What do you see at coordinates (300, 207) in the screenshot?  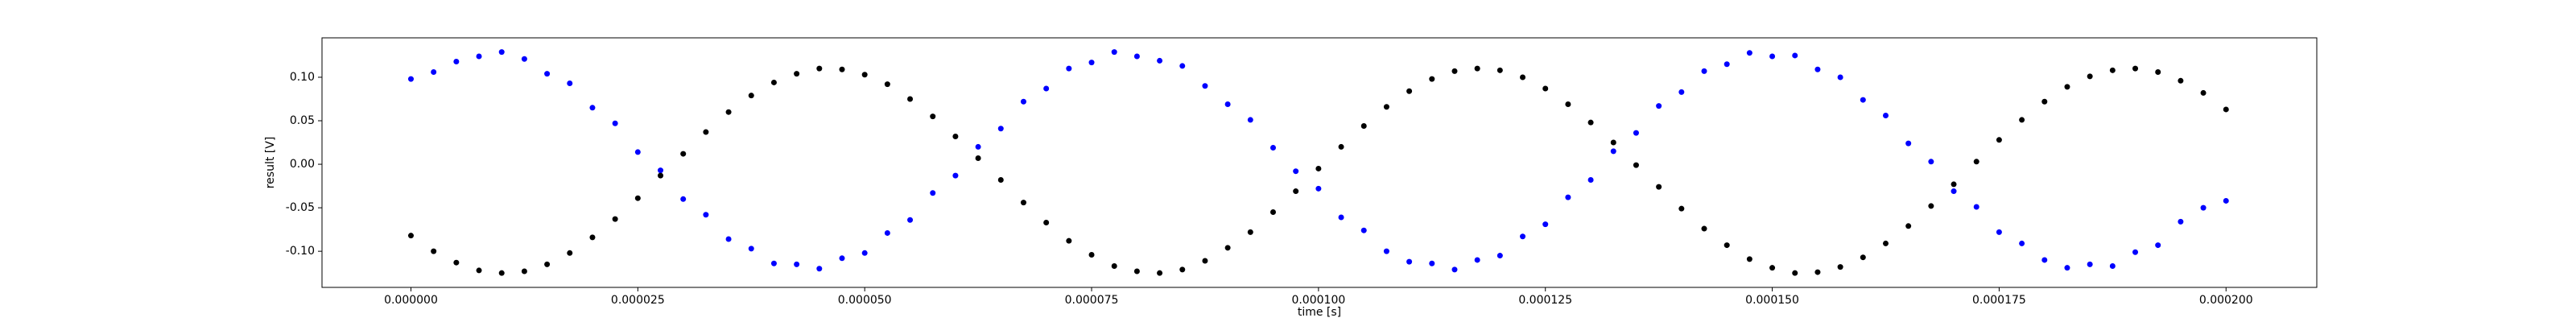 I see `y-tick-label: -0.05` at bounding box center [300, 207].